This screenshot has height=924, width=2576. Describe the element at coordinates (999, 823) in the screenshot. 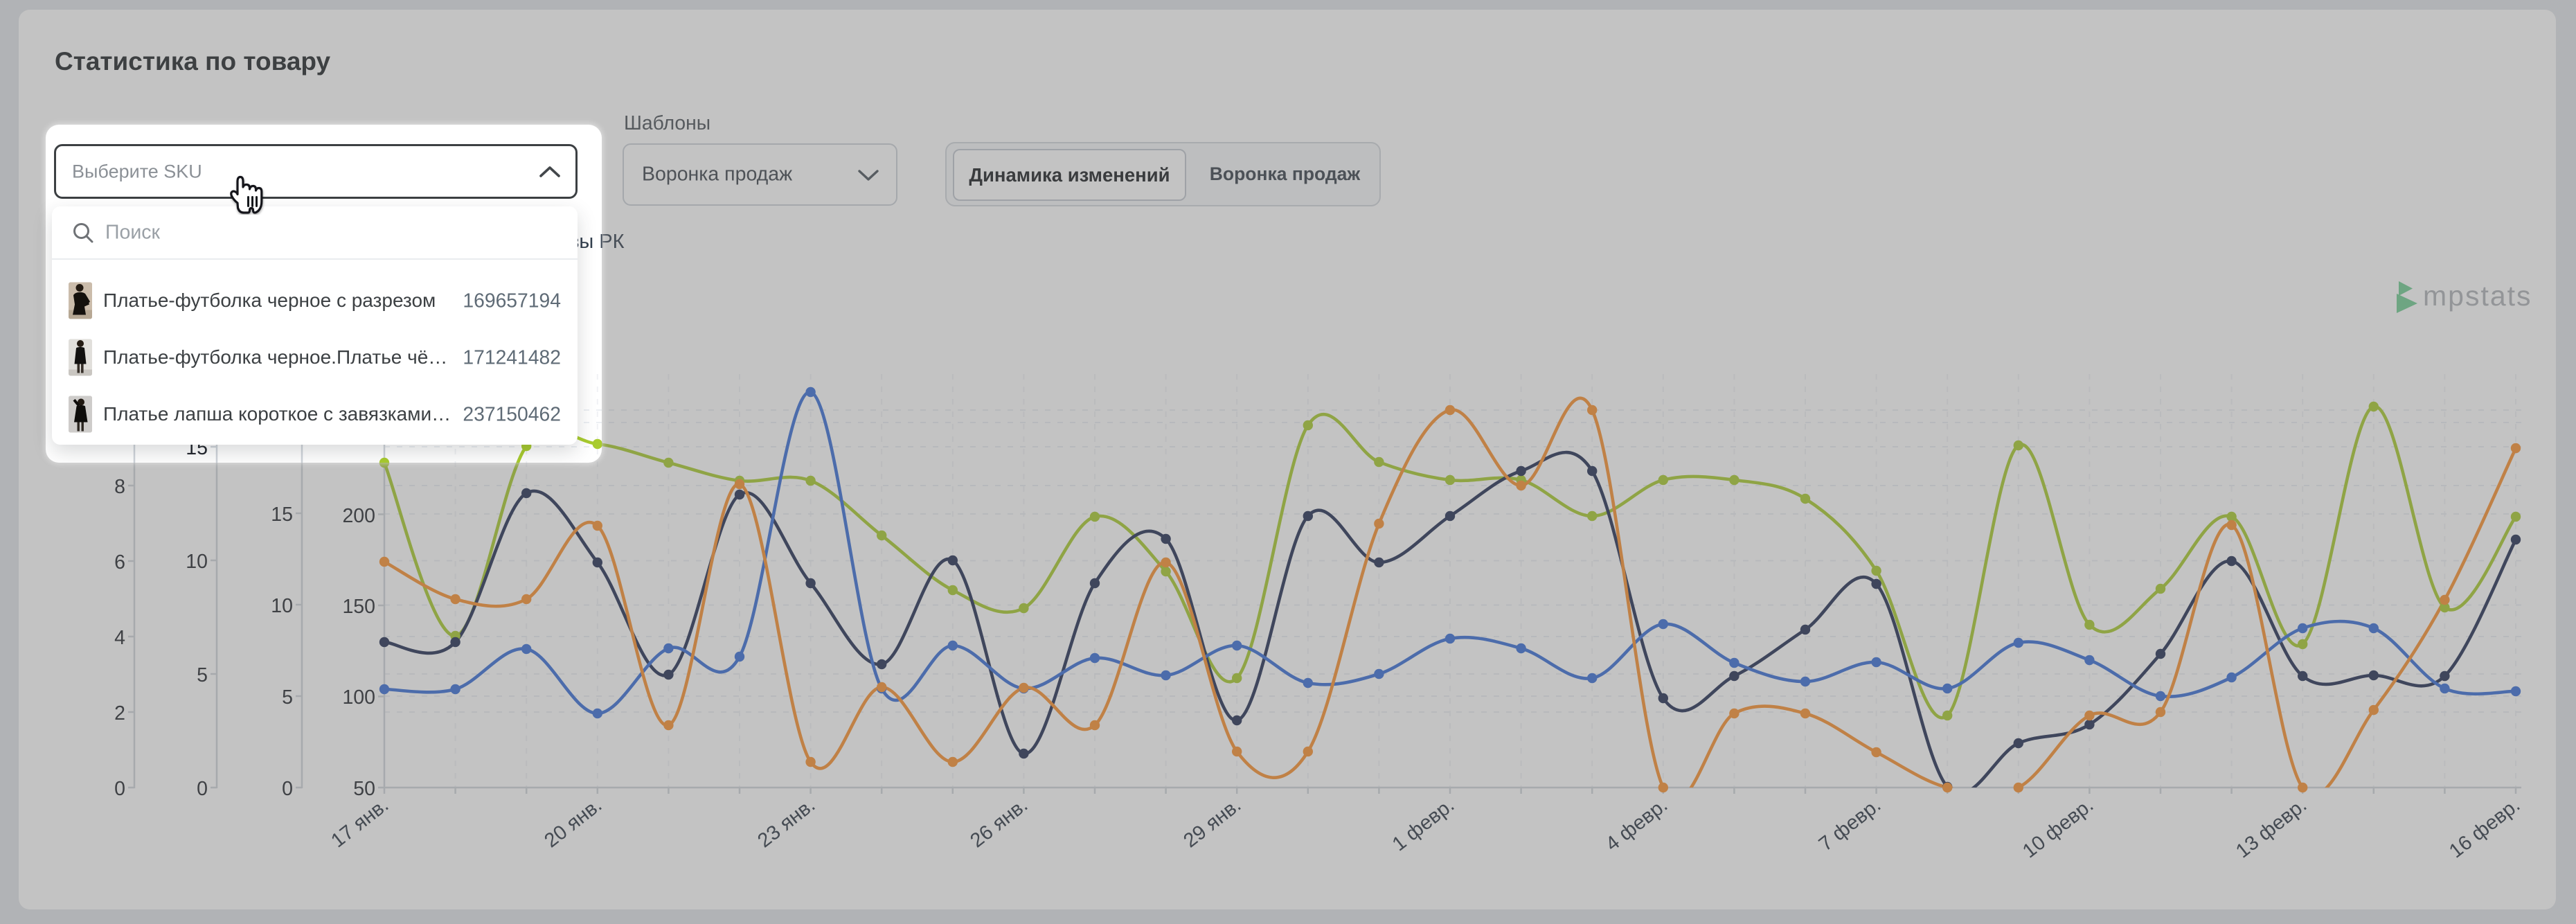

I see `svg-text: 26 янв.` at that location.